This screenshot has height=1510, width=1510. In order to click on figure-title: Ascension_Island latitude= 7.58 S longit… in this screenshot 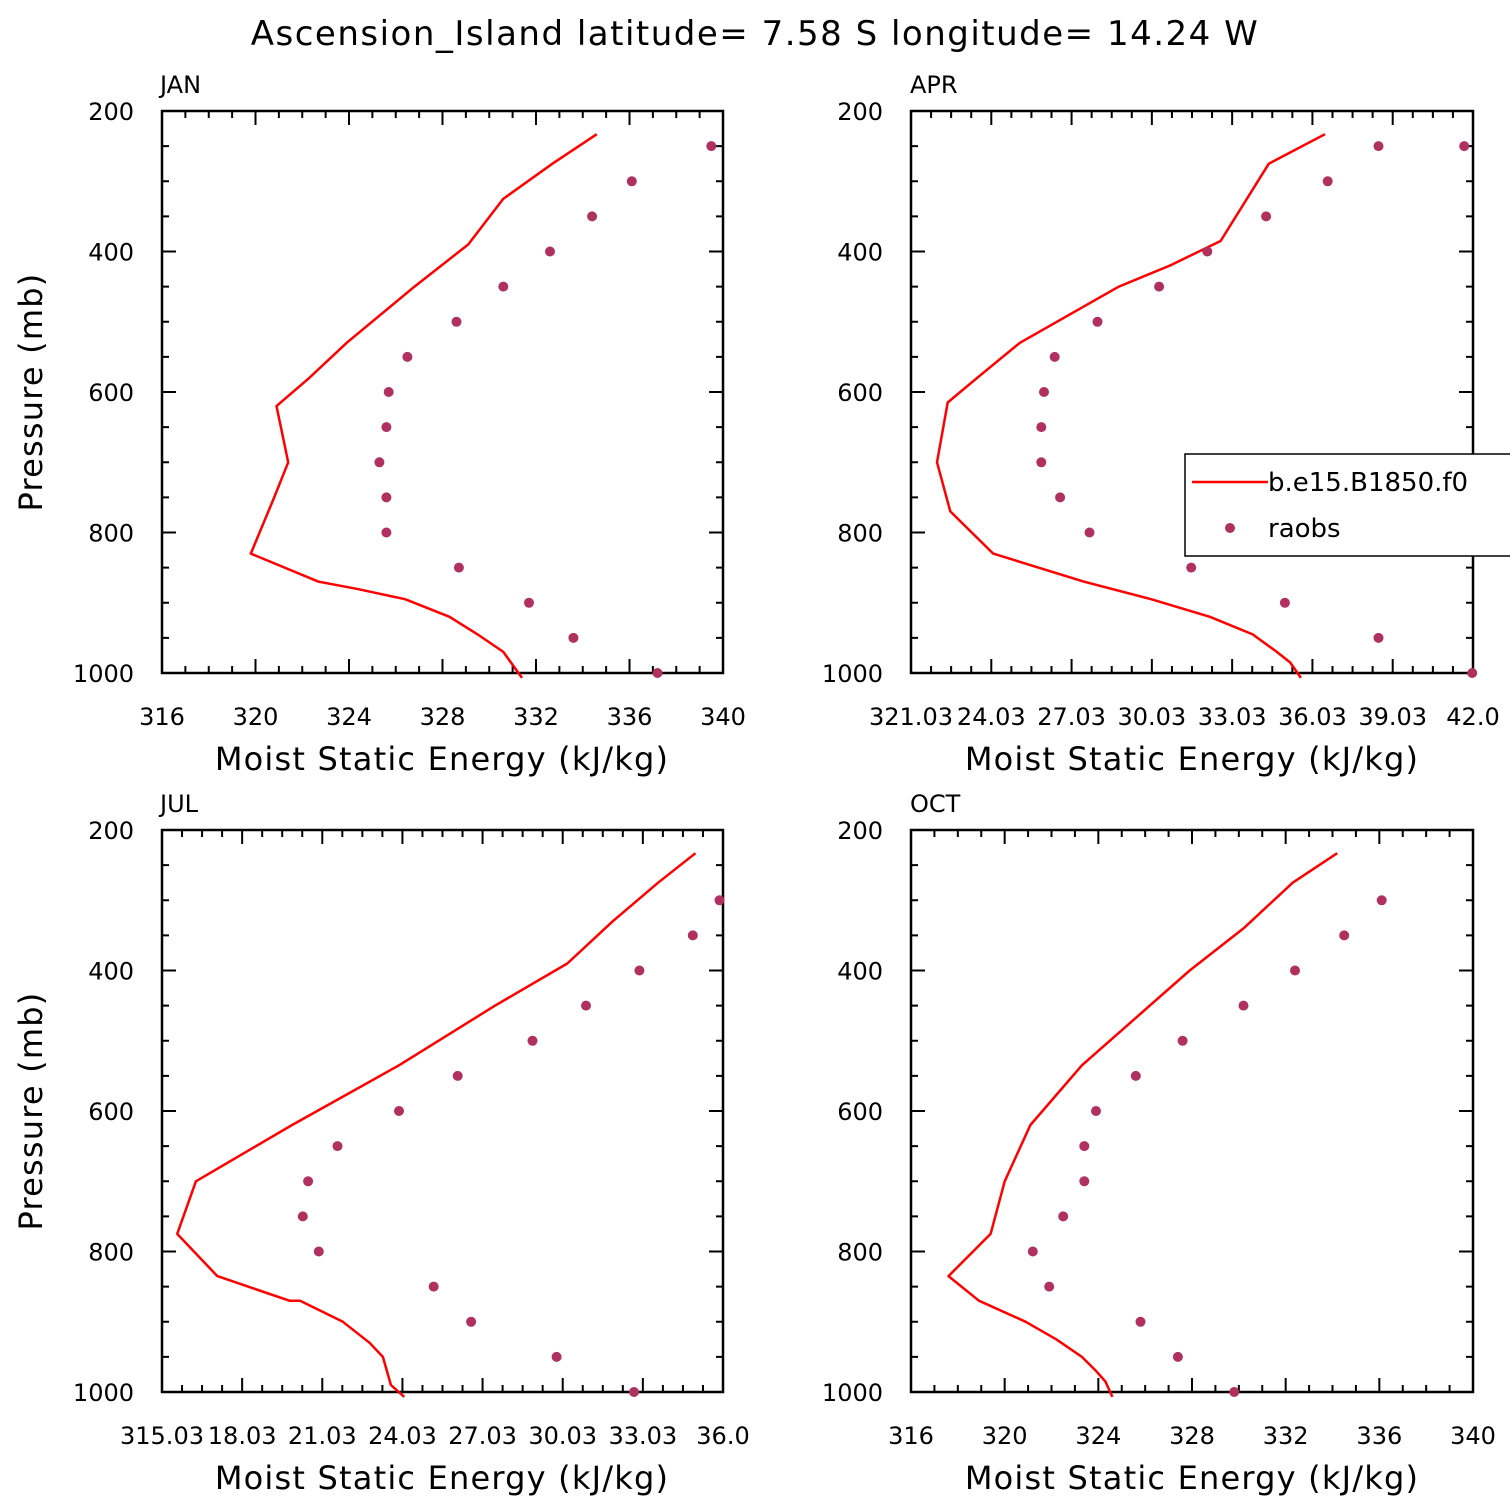, I will do `click(755, 34)`.